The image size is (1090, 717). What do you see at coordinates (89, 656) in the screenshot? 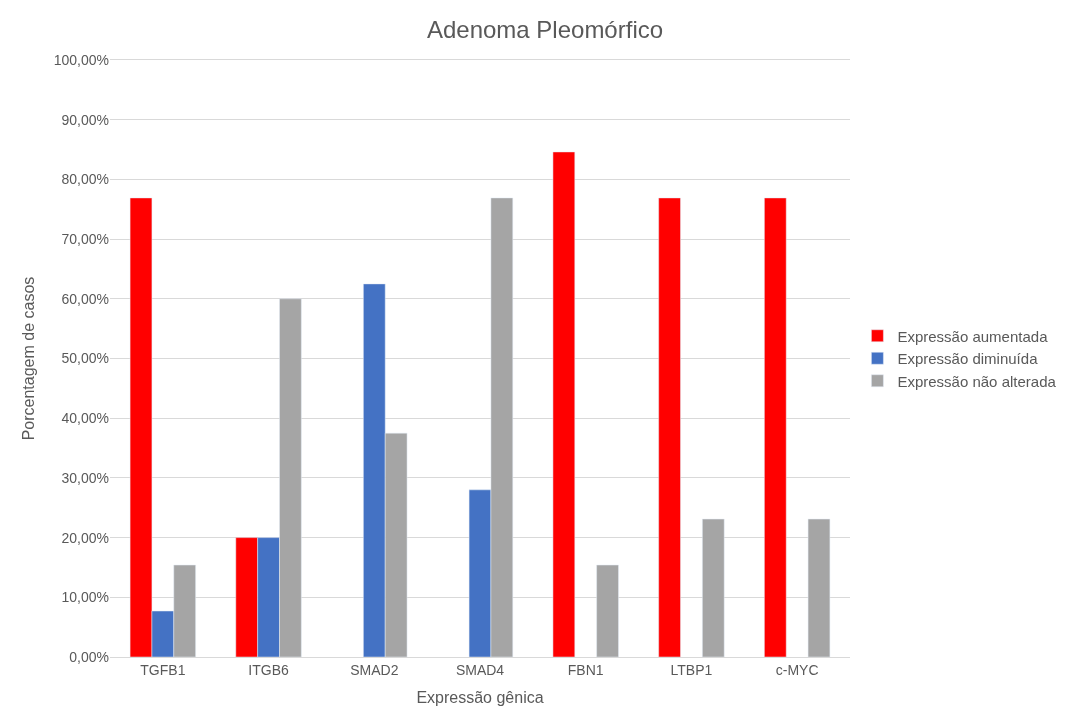
I see `y-tick-label: 0,00%` at bounding box center [89, 656].